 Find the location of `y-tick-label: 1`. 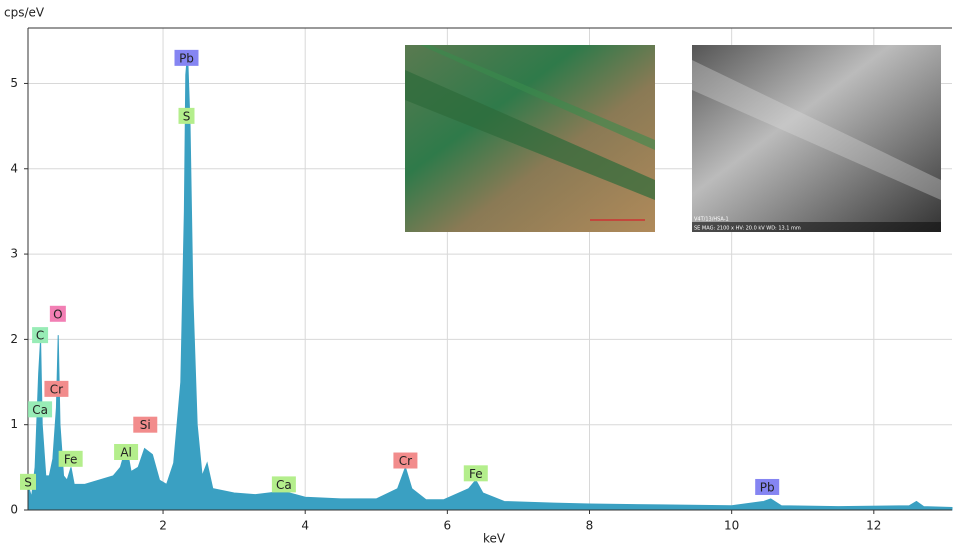

y-tick-label: 1 is located at coordinates (14, 424).